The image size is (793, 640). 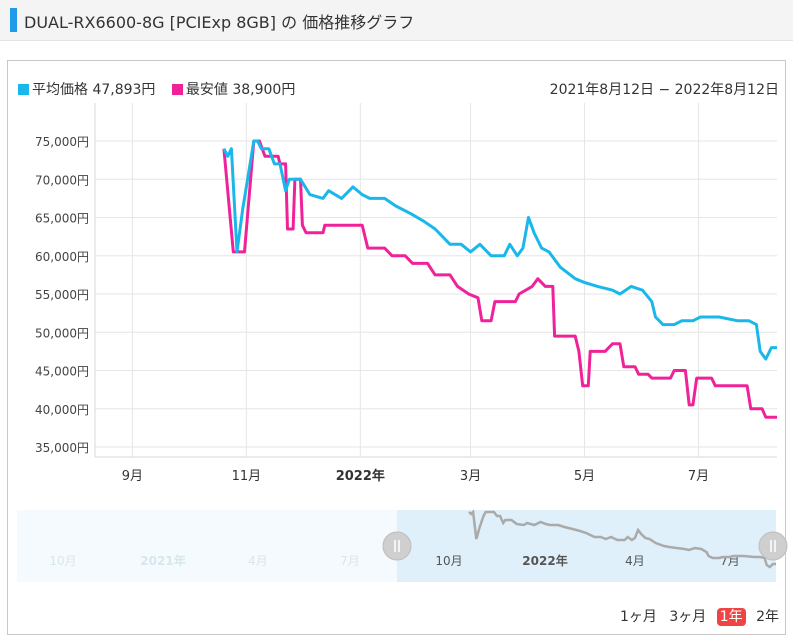 I want to click on y-tick-label: 35,000円, so click(x=62, y=448).